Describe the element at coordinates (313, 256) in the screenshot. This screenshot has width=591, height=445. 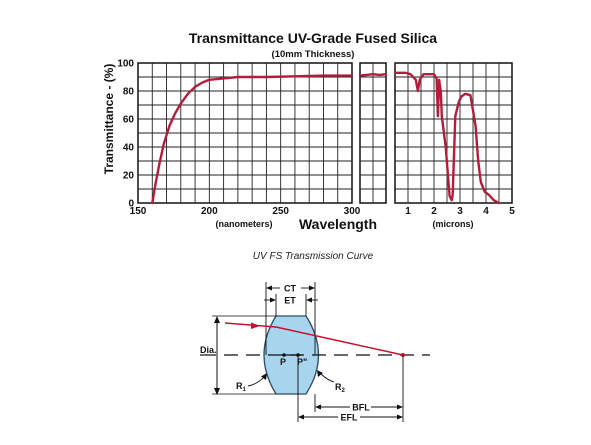
I see `figure-caption: UV FS Transmission Curve` at that location.